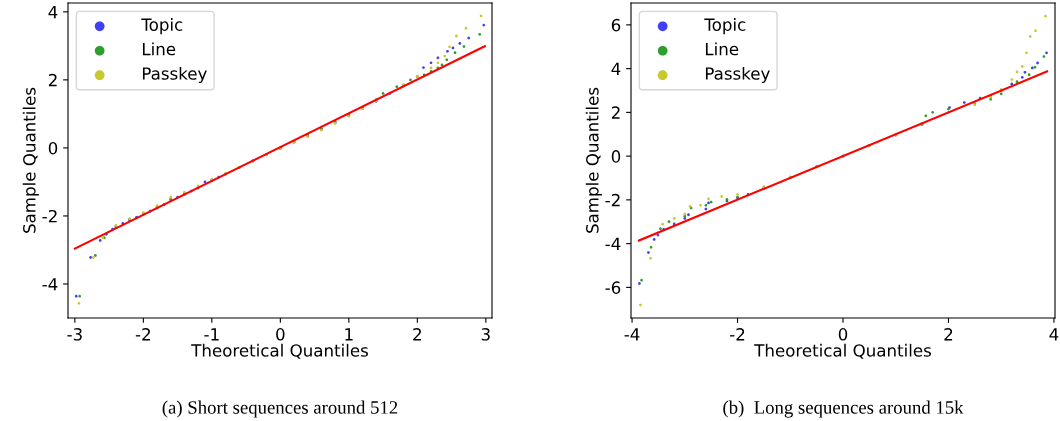 This screenshot has height=421, width=1060. Describe the element at coordinates (613, 287) in the screenshot. I see `y-tick-label: -6` at that location.